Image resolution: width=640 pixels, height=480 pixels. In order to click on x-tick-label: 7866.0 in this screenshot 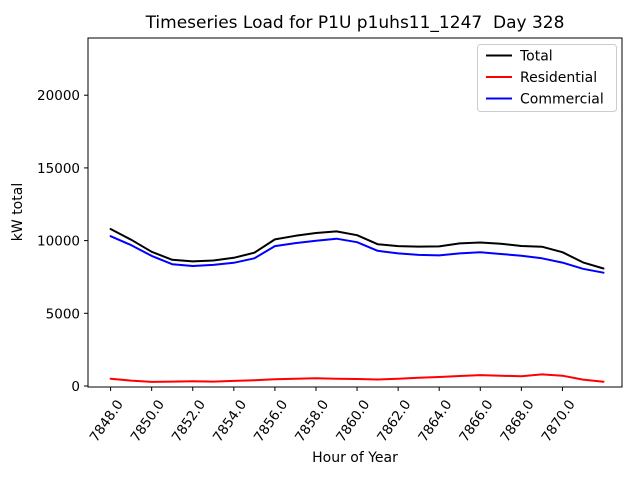, I will do `click(476, 421)`.